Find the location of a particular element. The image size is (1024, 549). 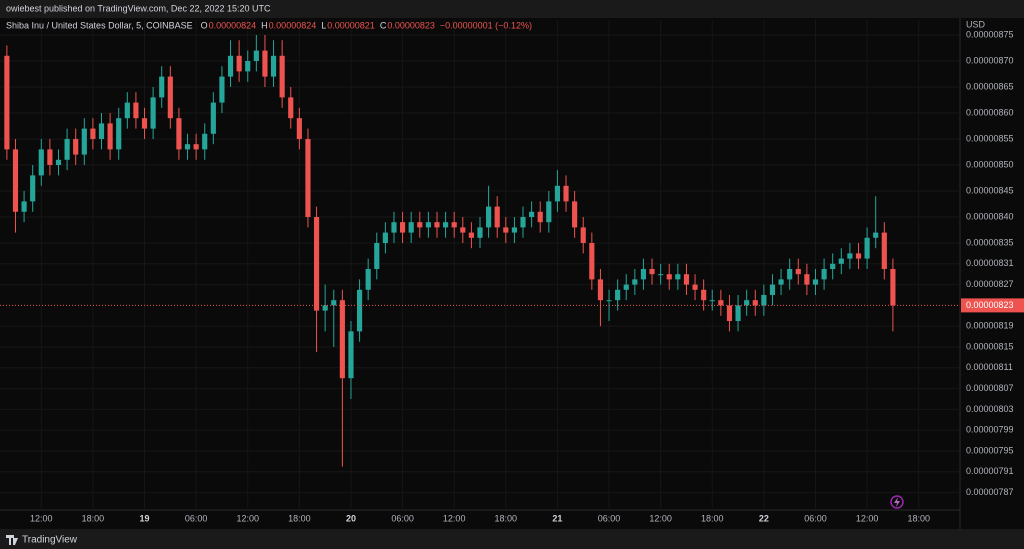

event-icon is located at coordinates (897, 502).